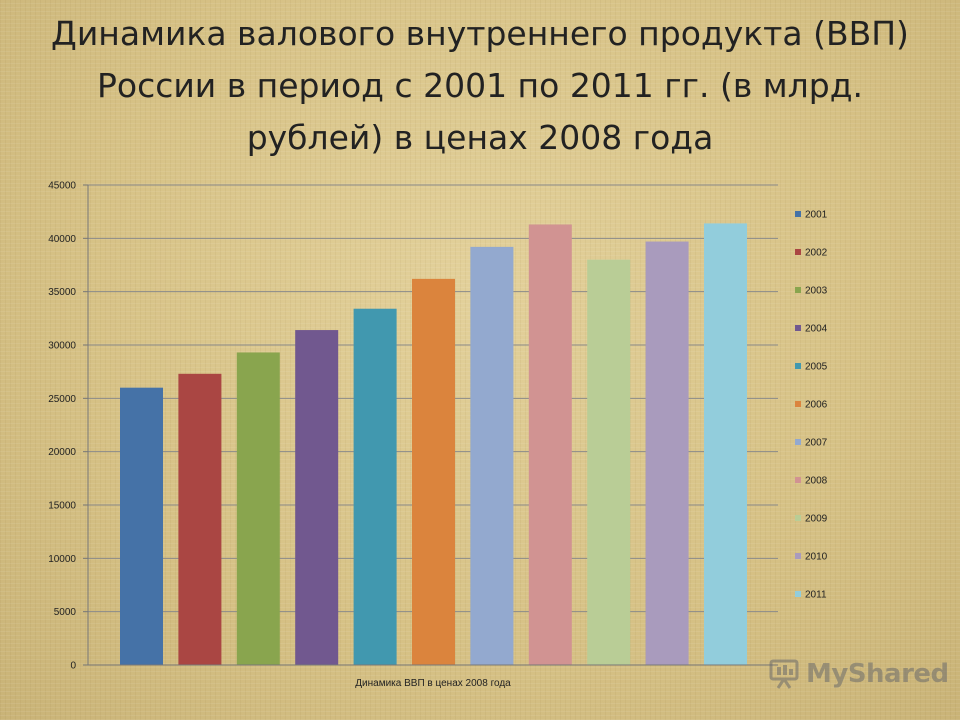  Describe the element at coordinates (816, 405) in the screenshot. I see `legend-label-2006: 2006` at that location.